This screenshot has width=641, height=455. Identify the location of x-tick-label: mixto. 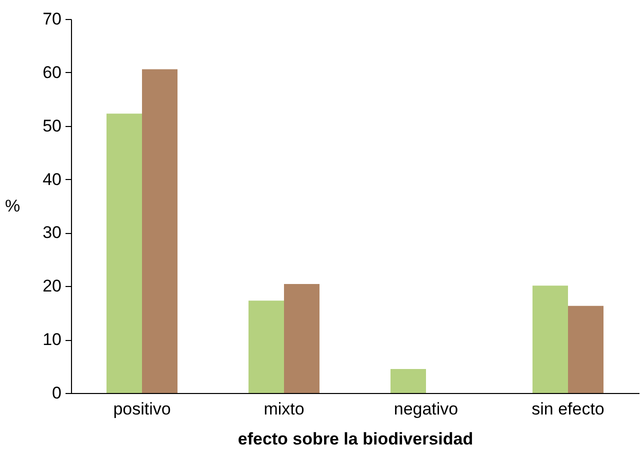
(284, 409).